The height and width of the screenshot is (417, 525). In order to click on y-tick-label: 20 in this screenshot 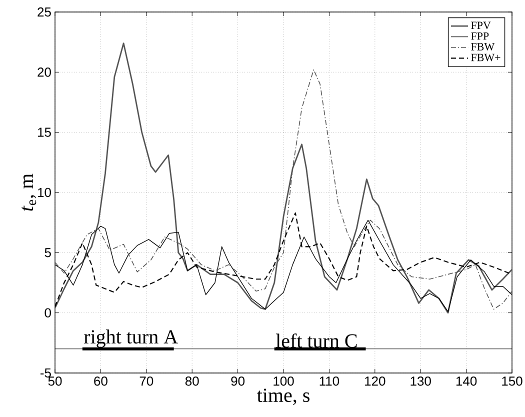, I will do `click(44, 72)`.